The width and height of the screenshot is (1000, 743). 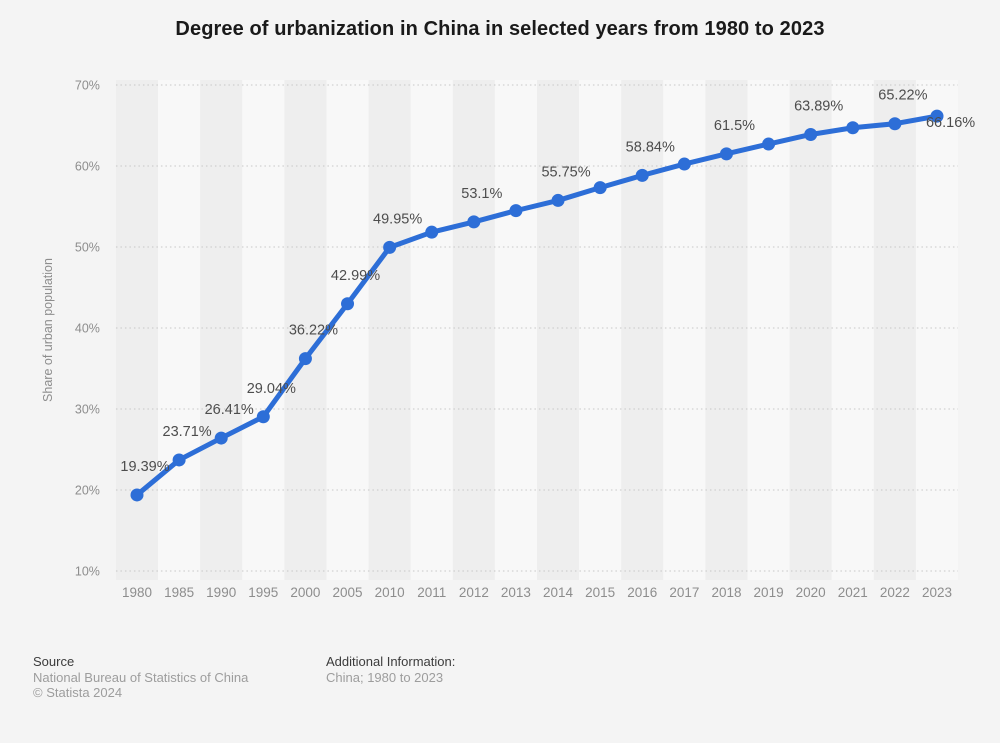 I want to click on y-tick-label: 70%, so click(x=87, y=86).